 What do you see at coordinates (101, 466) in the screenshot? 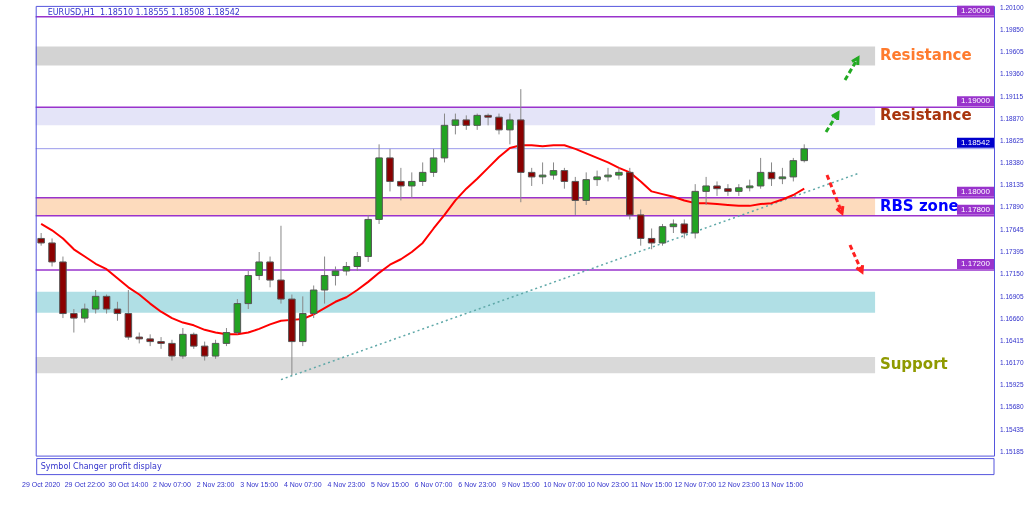
I see `text: Symbol Changer profit display` at bounding box center [101, 466].